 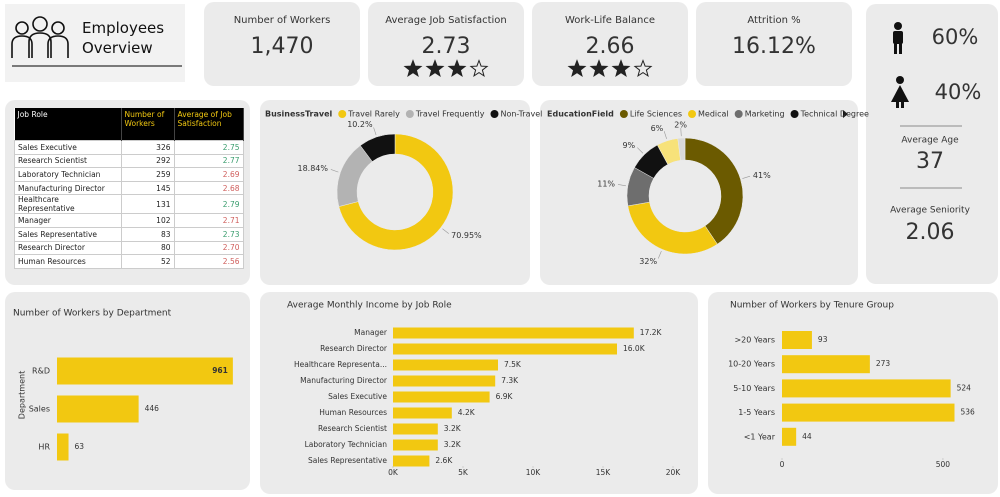 I want to click on kpi-value: 1,470, so click(x=282, y=46).